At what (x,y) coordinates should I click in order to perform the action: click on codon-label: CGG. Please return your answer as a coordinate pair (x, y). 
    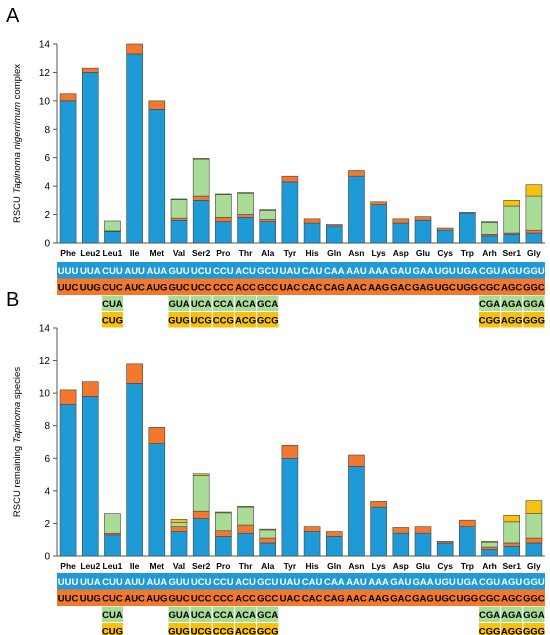
    Looking at the image, I should click on (490, 321).